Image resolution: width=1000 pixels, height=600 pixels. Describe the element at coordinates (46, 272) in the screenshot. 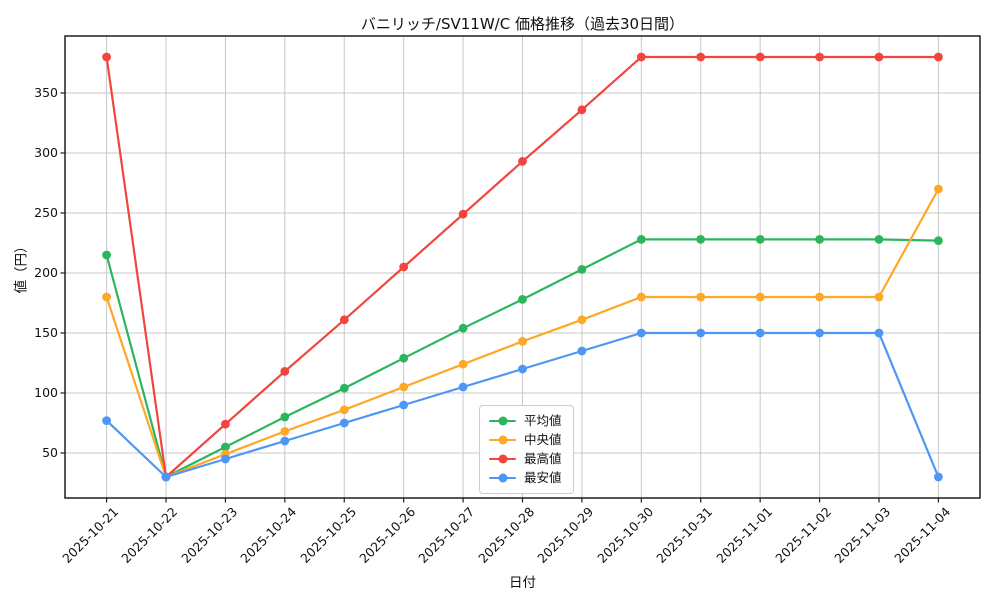

I see `y-tick-label: 200` at that location.